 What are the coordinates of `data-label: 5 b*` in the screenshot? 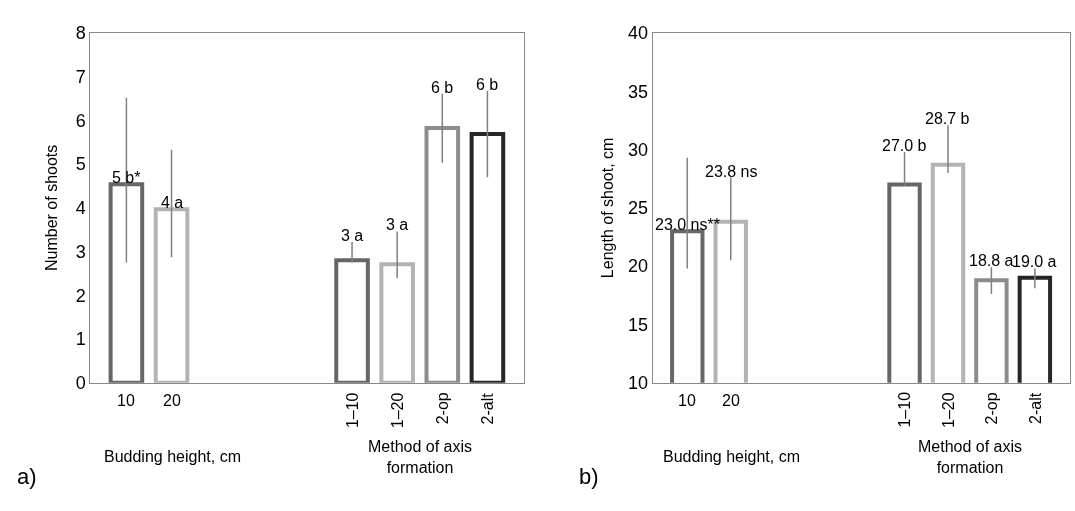 It's located at (126, 177).